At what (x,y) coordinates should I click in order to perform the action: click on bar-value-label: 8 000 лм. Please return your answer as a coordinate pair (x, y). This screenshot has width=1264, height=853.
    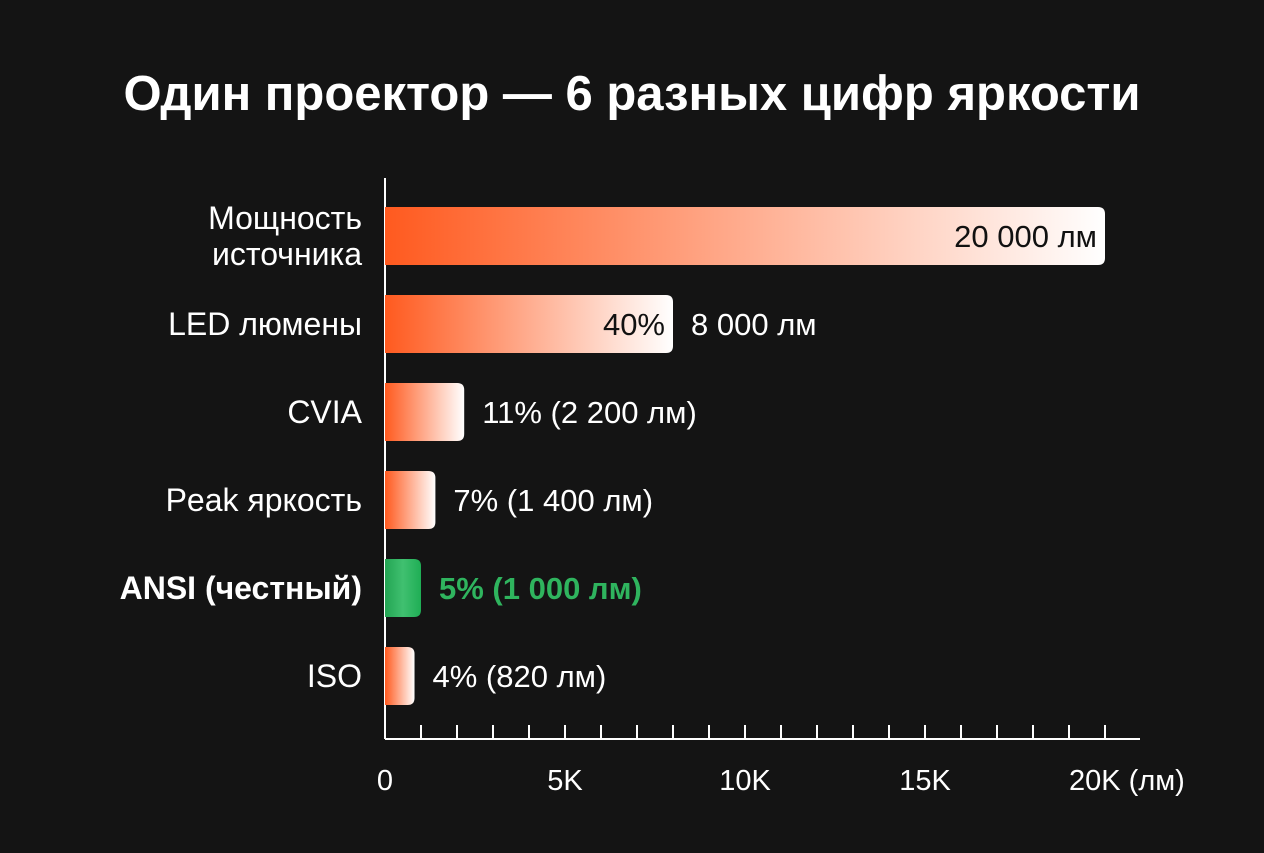
    Looking at the image, I should click on (754, 324).